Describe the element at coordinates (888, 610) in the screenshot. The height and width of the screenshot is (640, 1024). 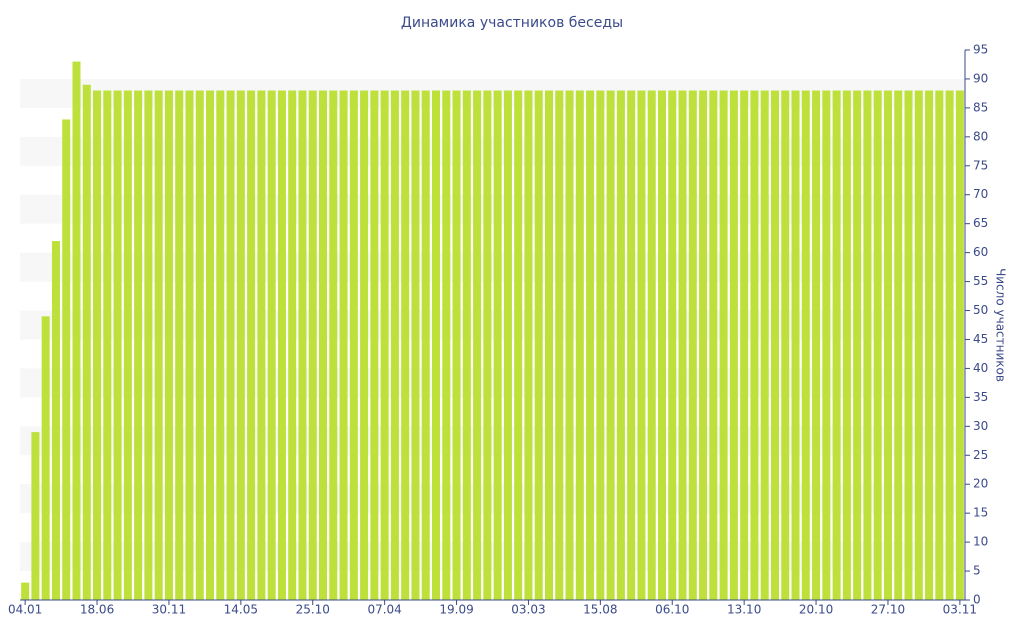
I see `x-tick-label: 27.10` at that location.